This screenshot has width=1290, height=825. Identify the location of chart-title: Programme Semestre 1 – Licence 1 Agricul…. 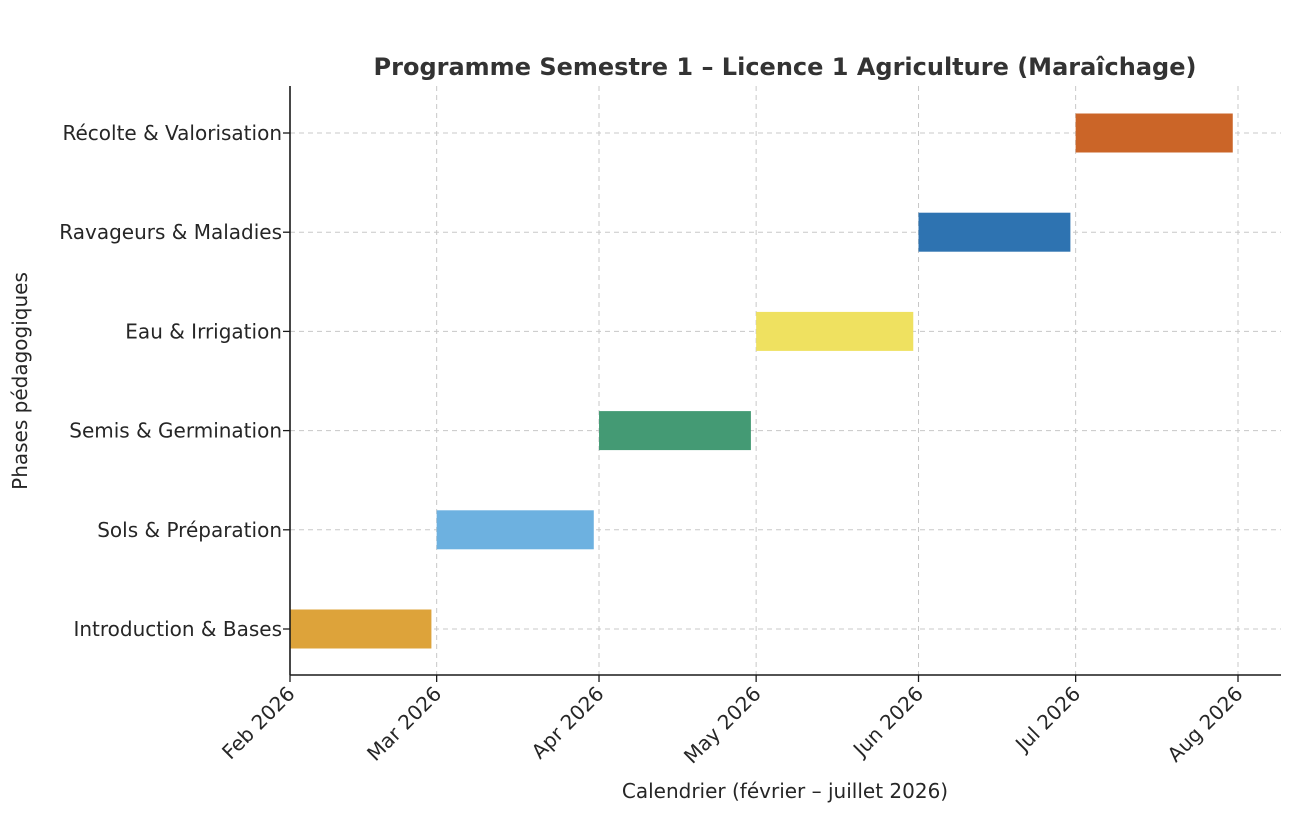
(785, 67).